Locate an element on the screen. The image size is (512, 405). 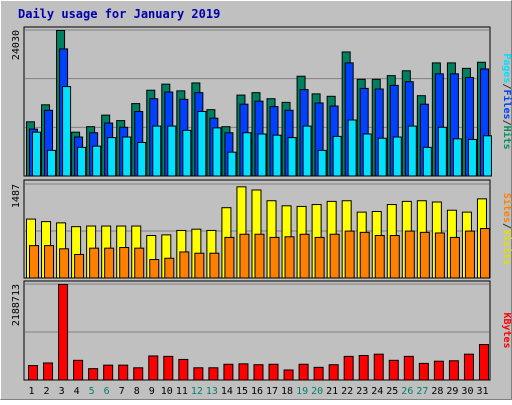
x-tick-label-18: 18 is located at coordinates (287, 391).